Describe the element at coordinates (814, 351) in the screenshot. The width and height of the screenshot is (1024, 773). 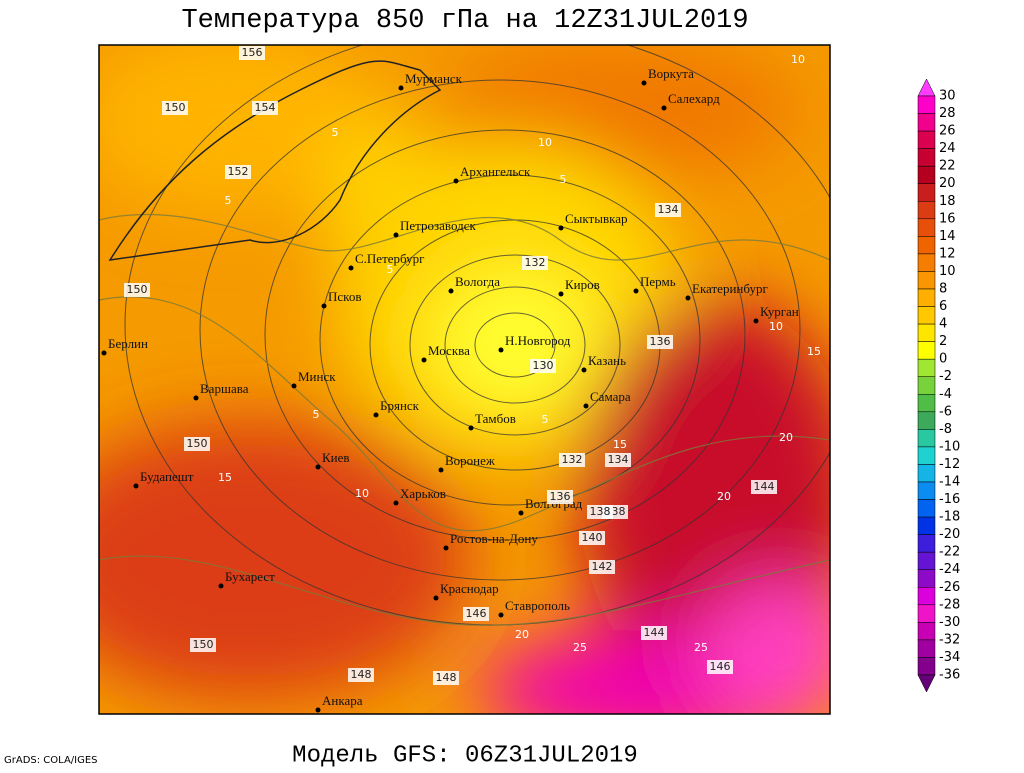
I see `temperature-label: 15` at that location.